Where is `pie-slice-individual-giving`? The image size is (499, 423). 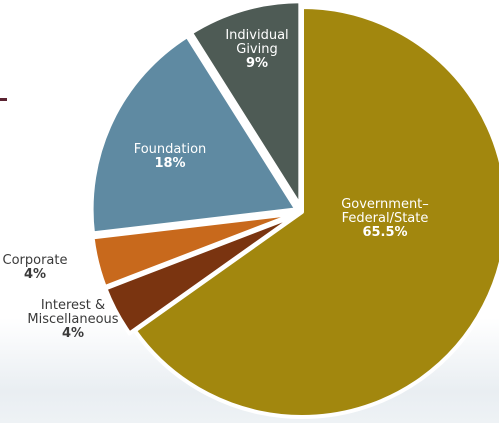
pie-slice-individual-giving is located at coordinates (245, 104).